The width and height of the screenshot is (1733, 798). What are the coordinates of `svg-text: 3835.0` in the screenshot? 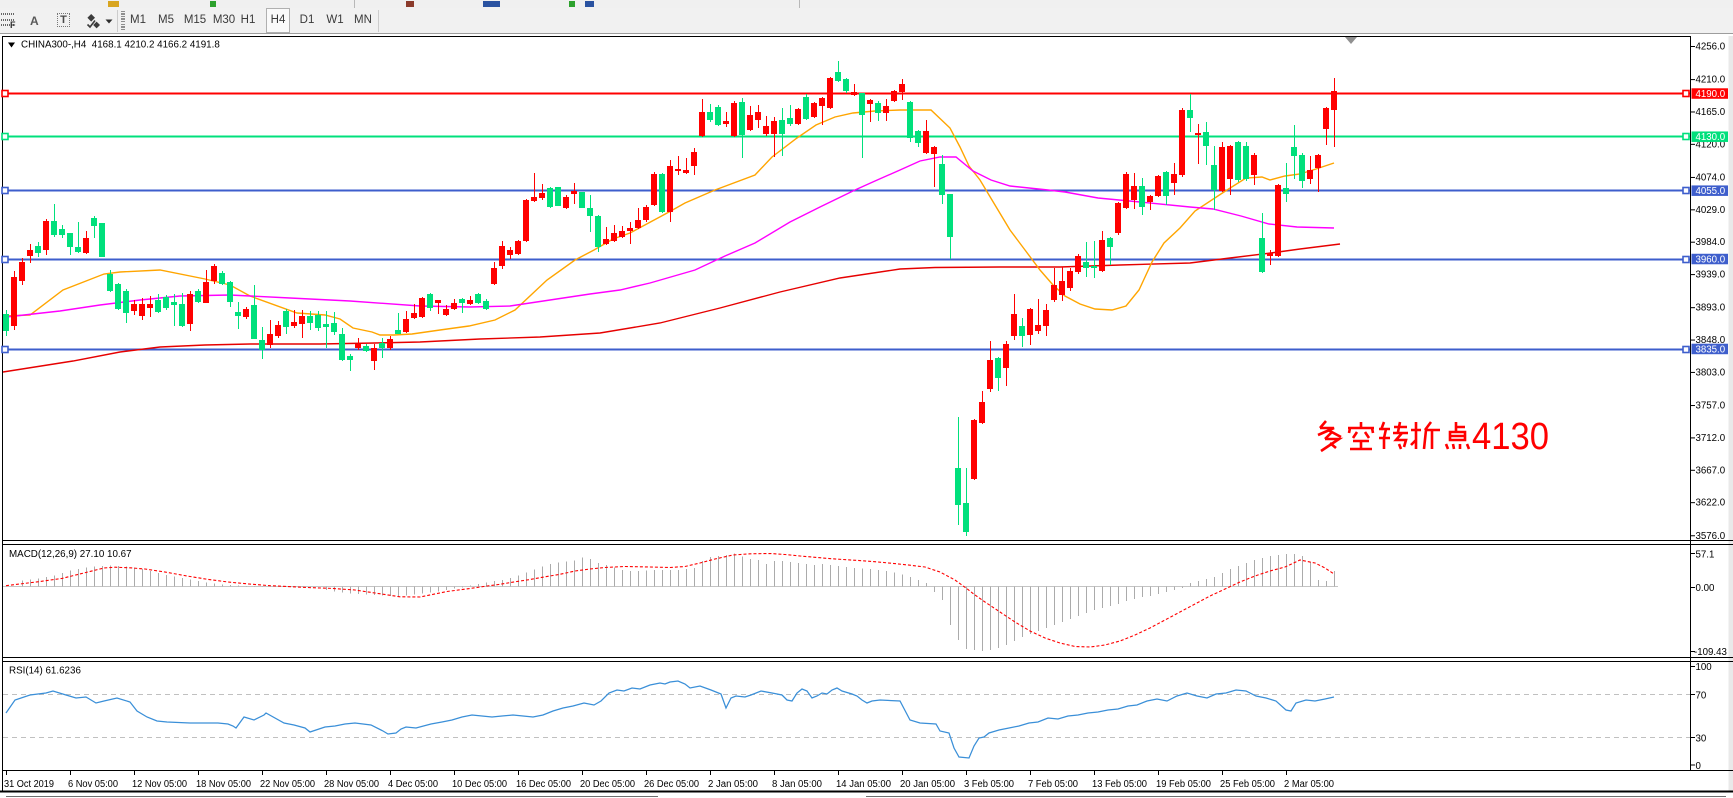 It's located at (1711, 349).